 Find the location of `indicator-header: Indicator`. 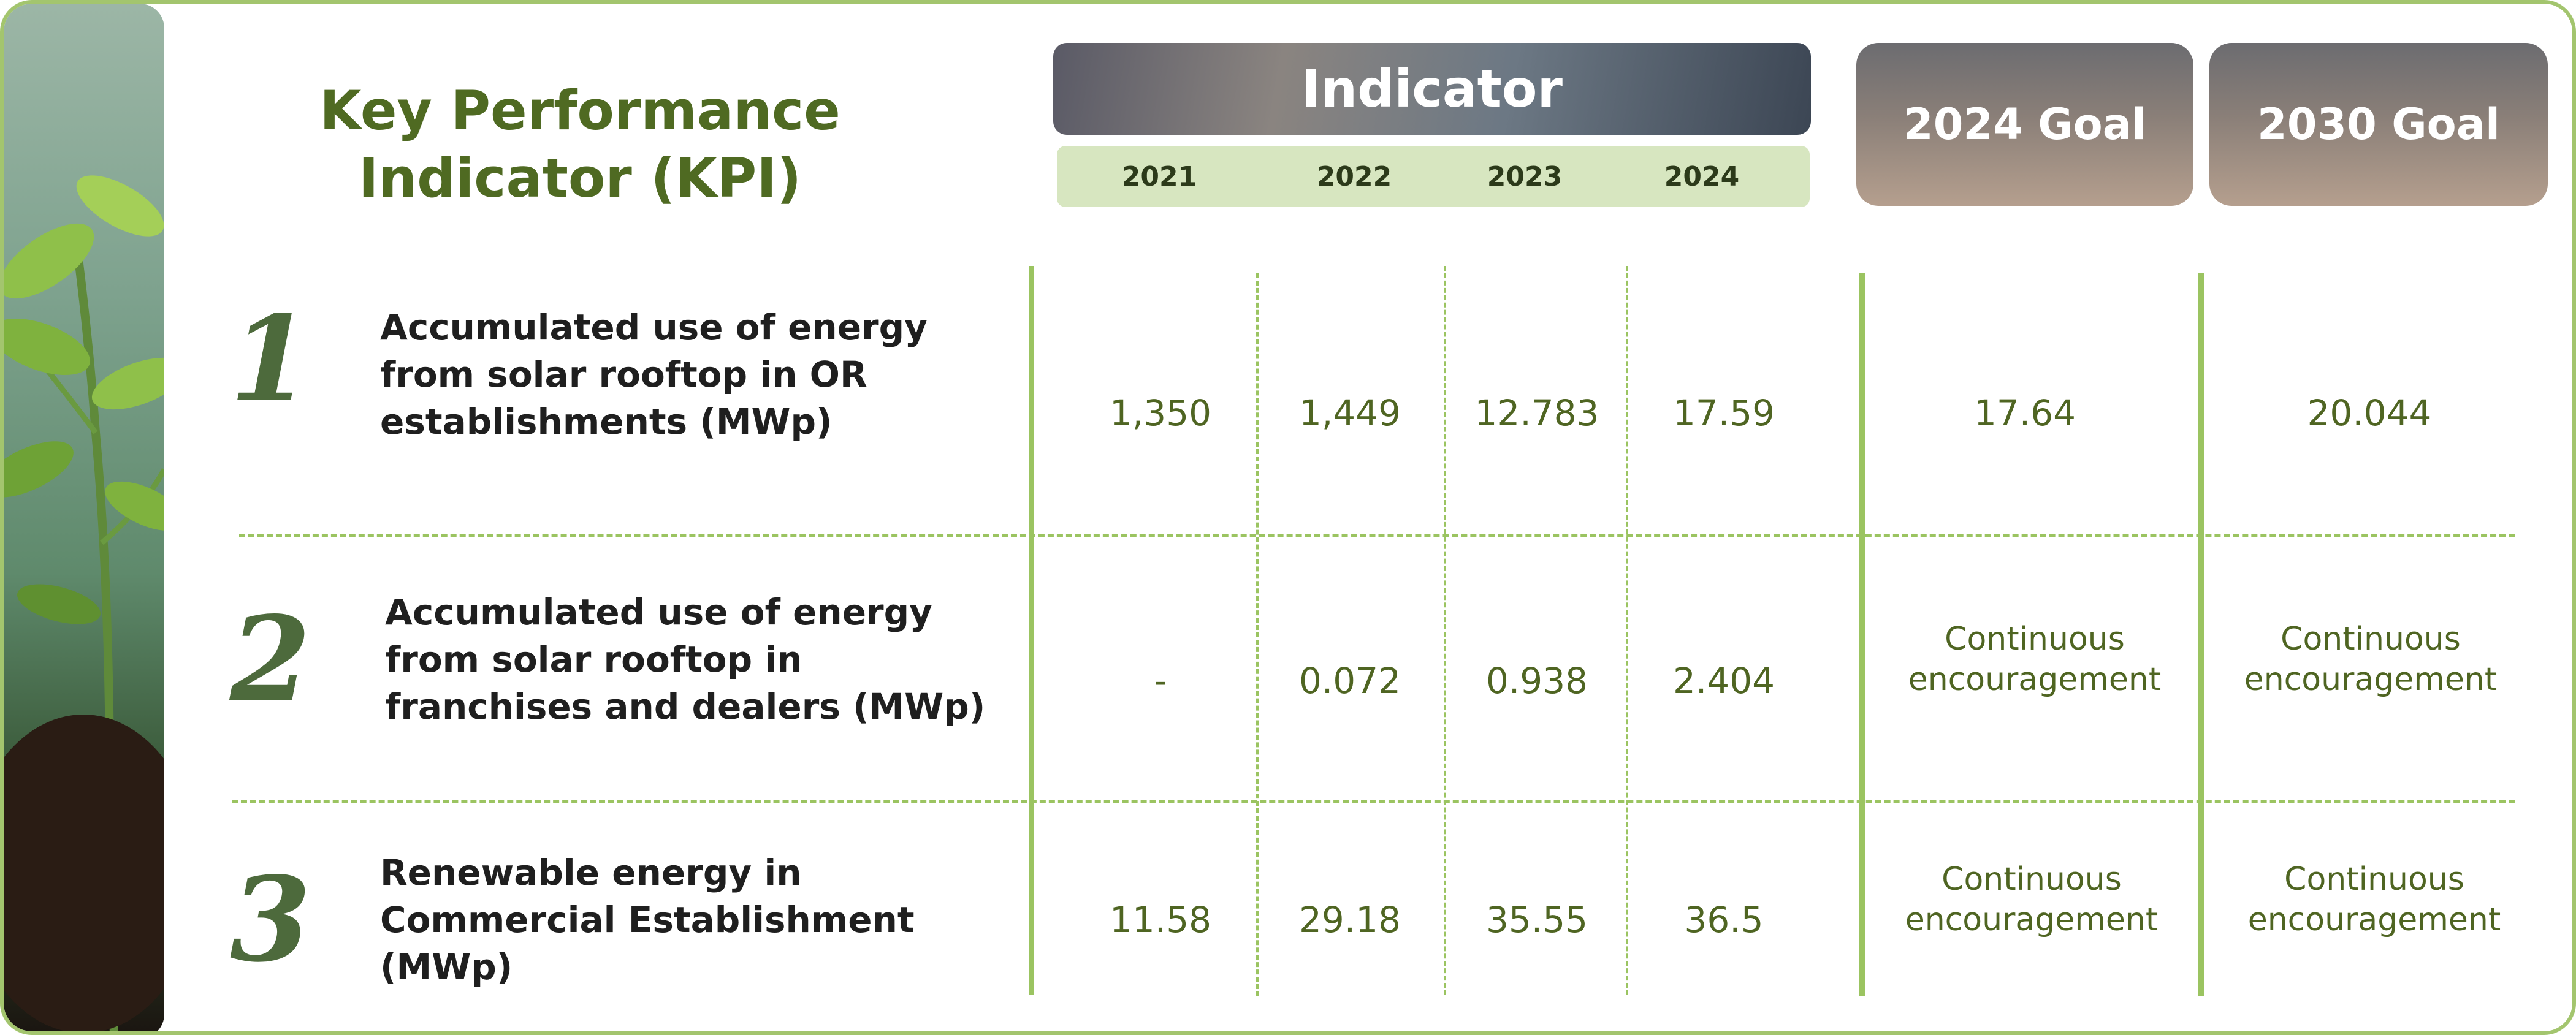

indicator-header: Indicator is located at coordinates (1432, 89).